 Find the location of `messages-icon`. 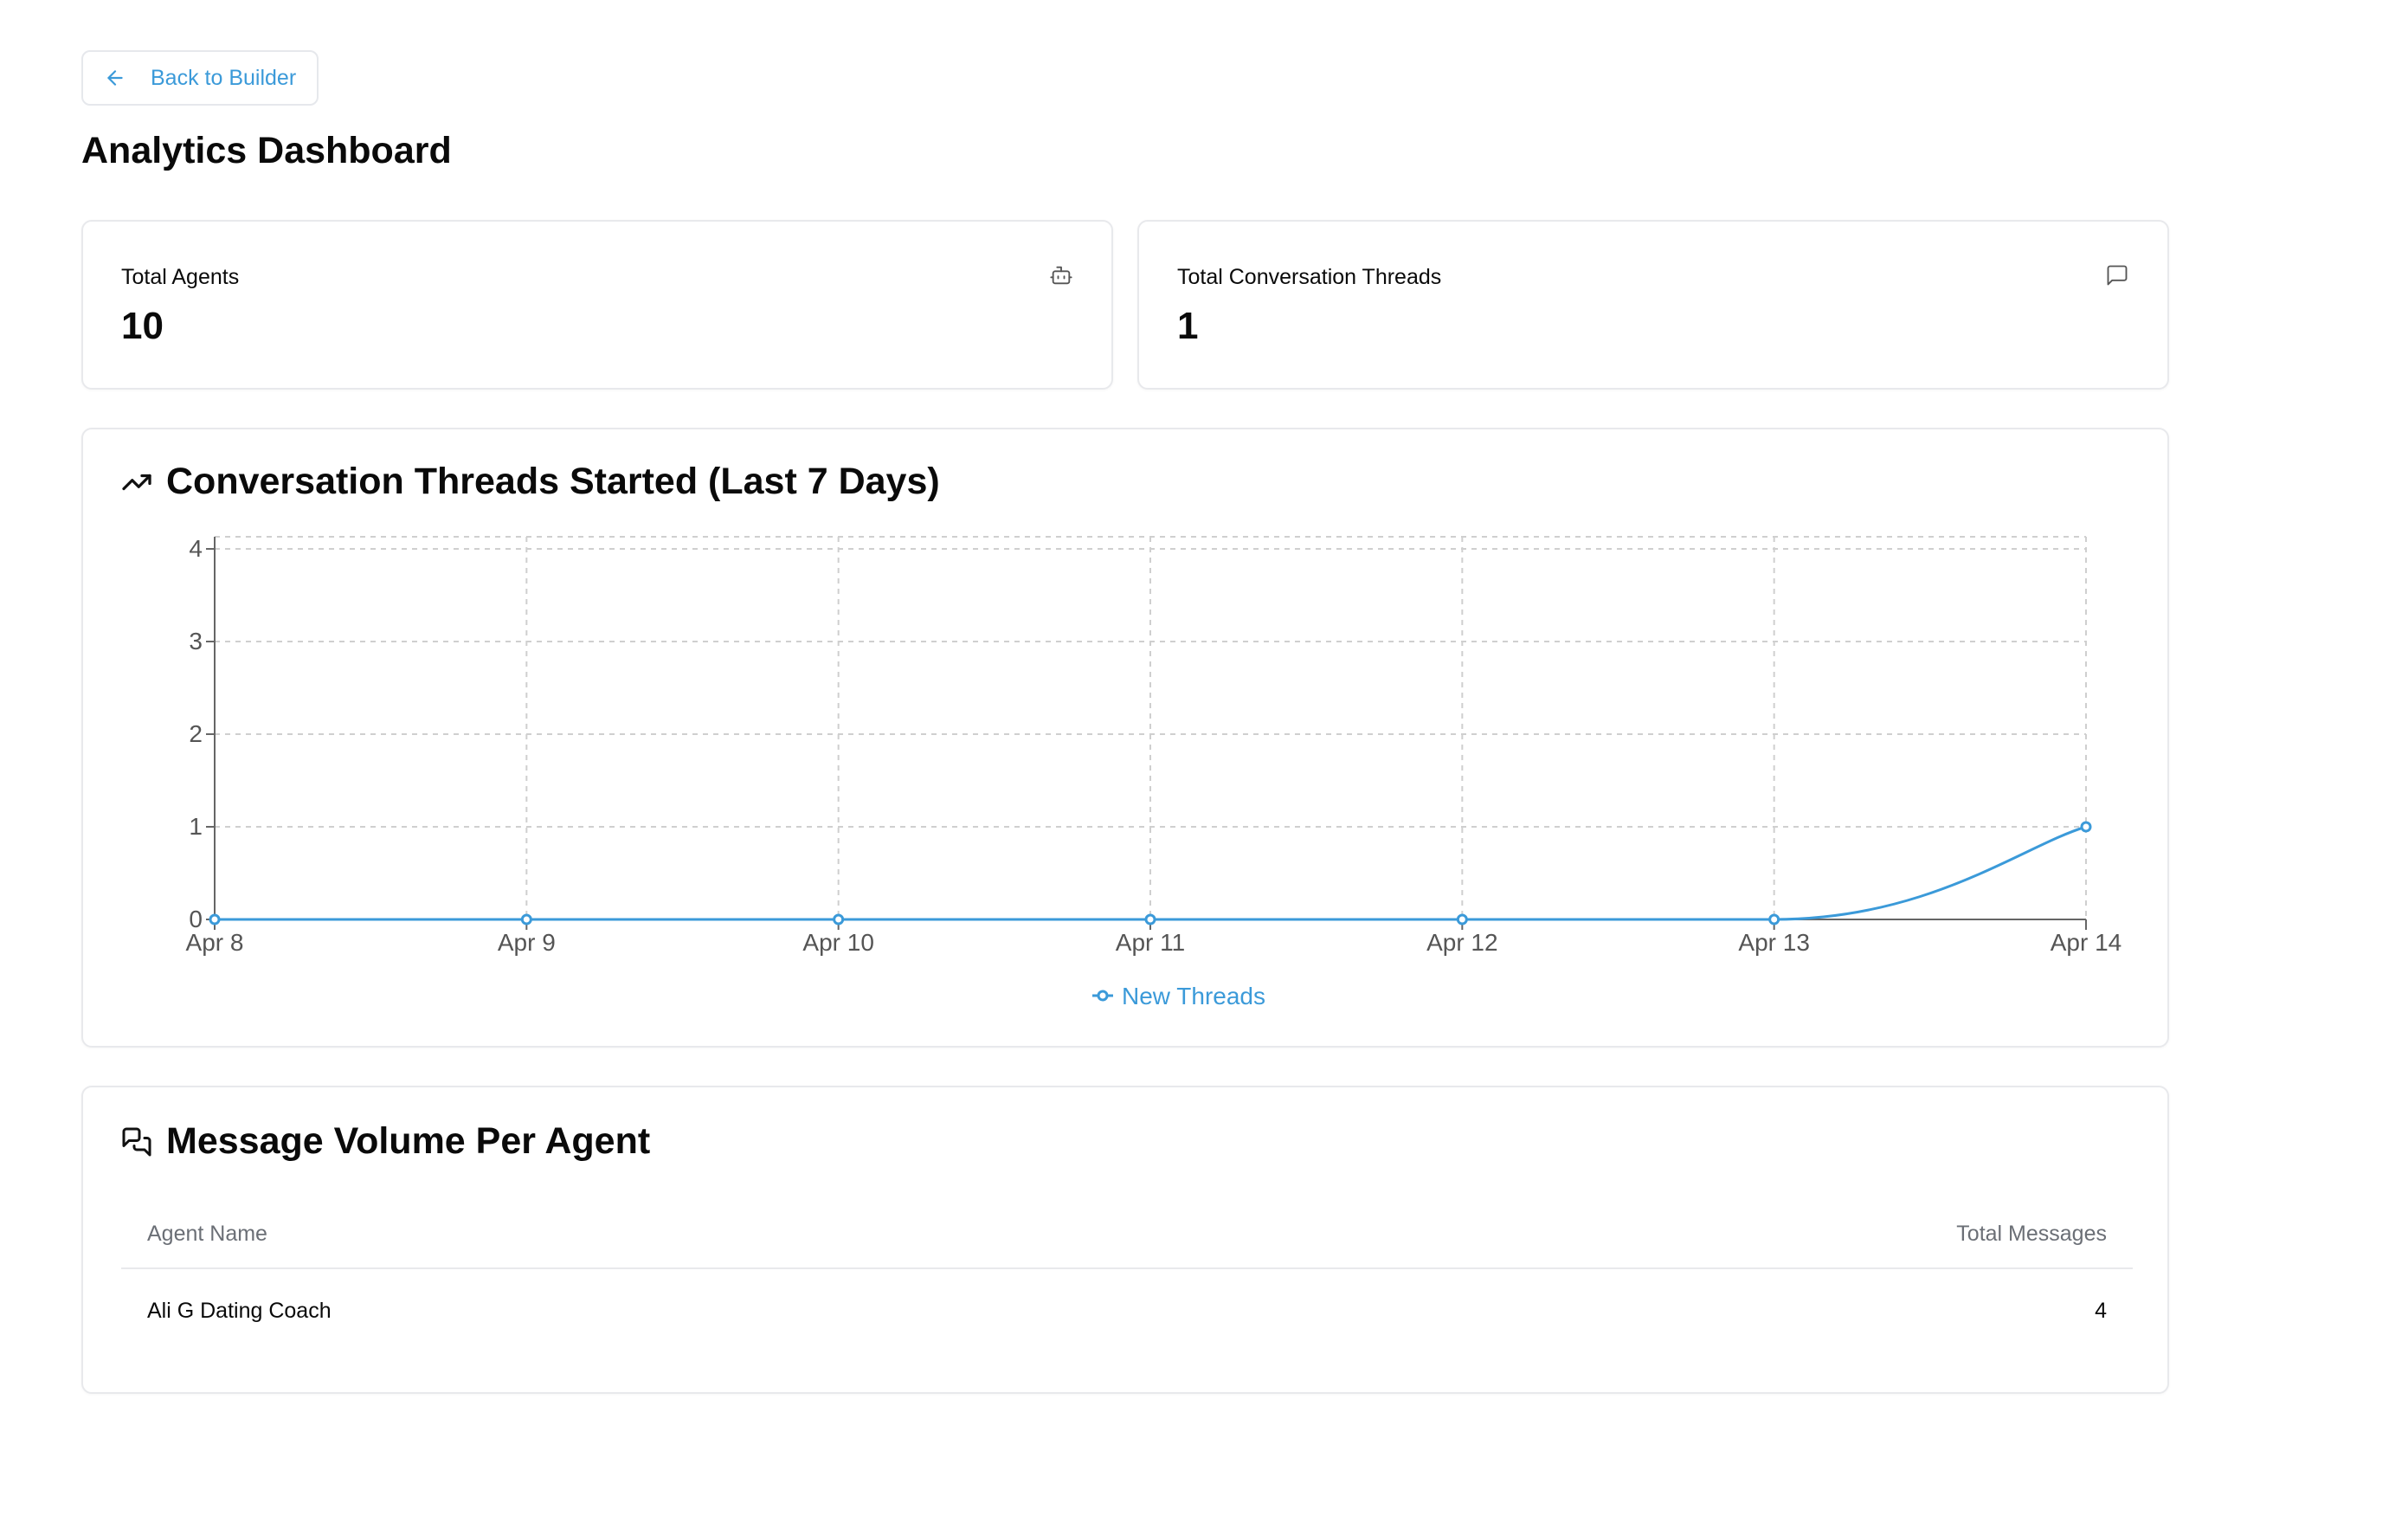

messages-icon is located at coordinates (136, 1142).